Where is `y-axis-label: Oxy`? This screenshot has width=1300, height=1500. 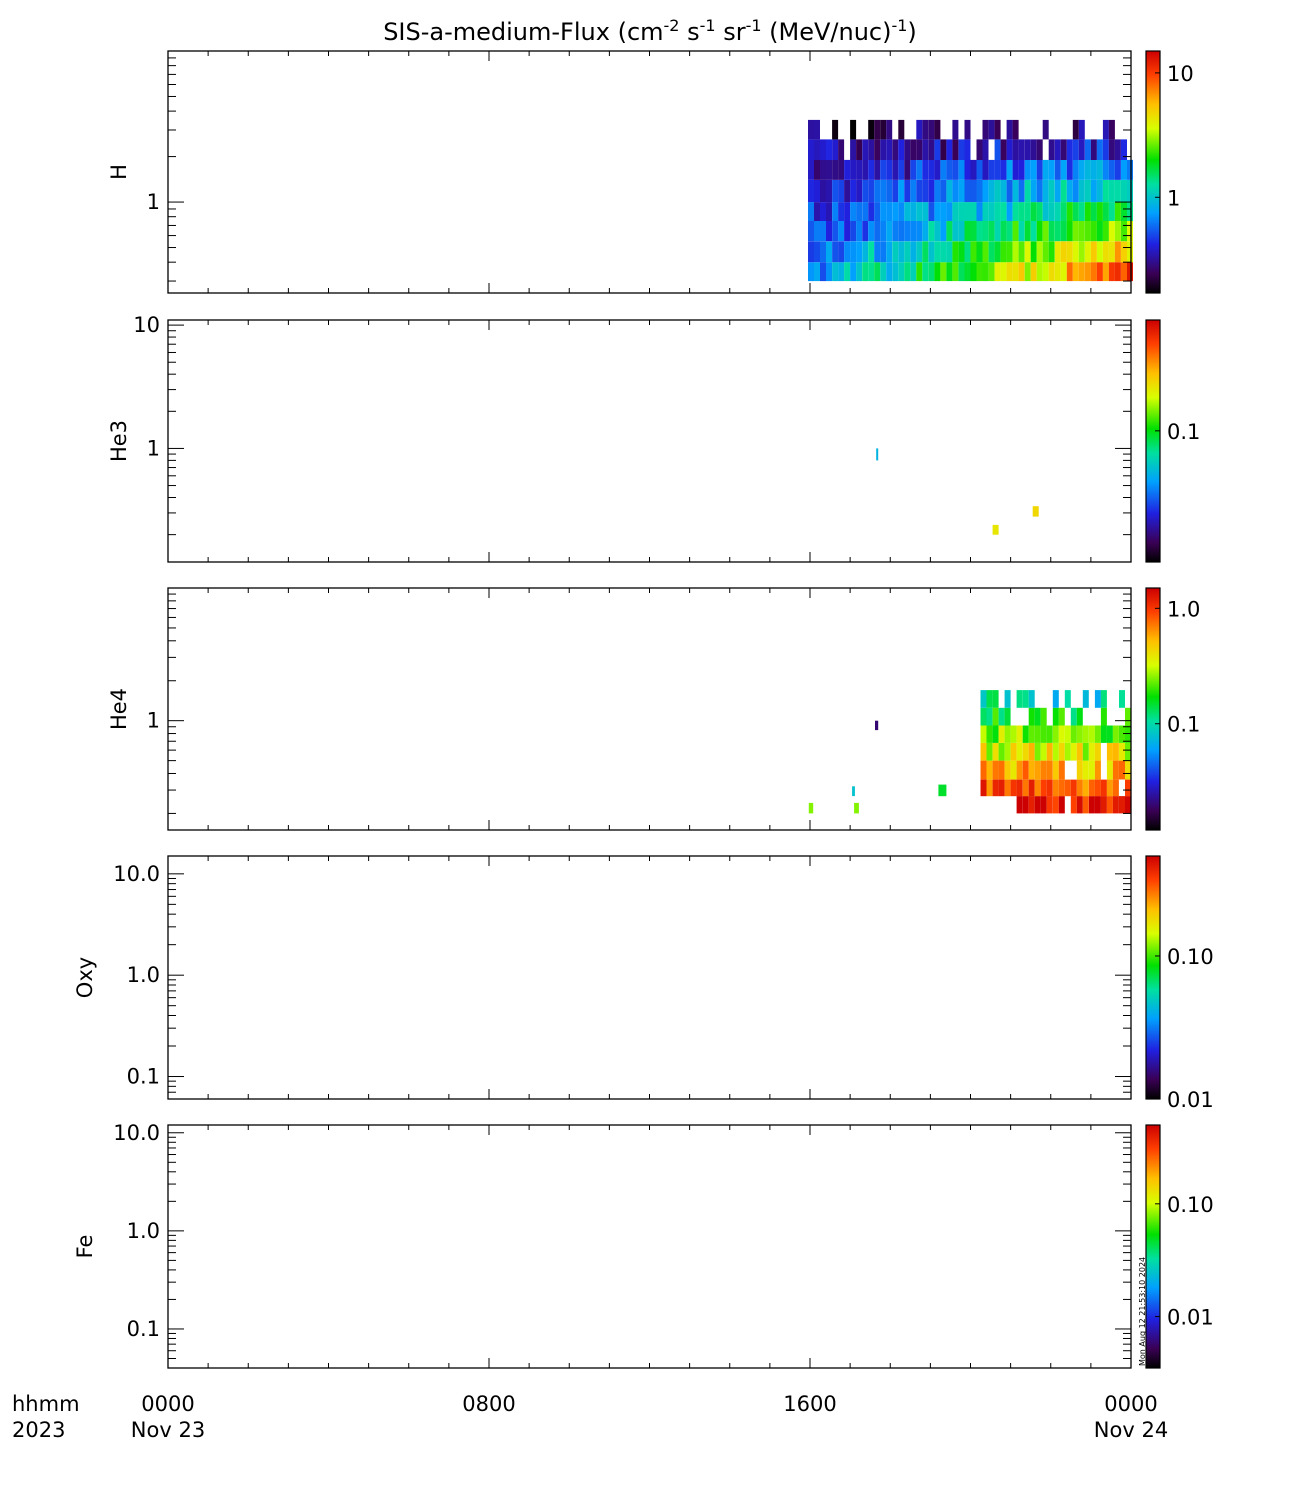
y-axis-label: Oxy is located at coordinates (85, 977).